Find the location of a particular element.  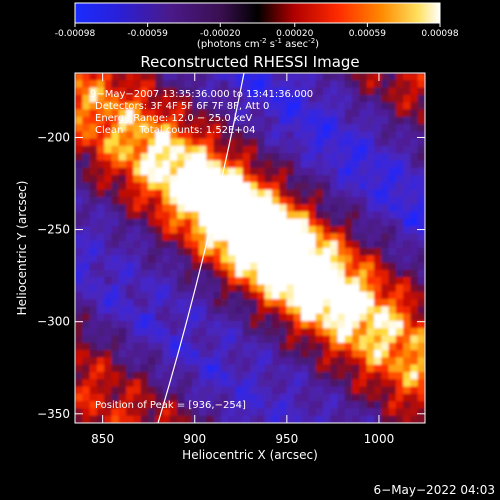

annotation-energy-range: Energy Range: 12.0 − 25.0 keV is located at coordinates (173, 118).